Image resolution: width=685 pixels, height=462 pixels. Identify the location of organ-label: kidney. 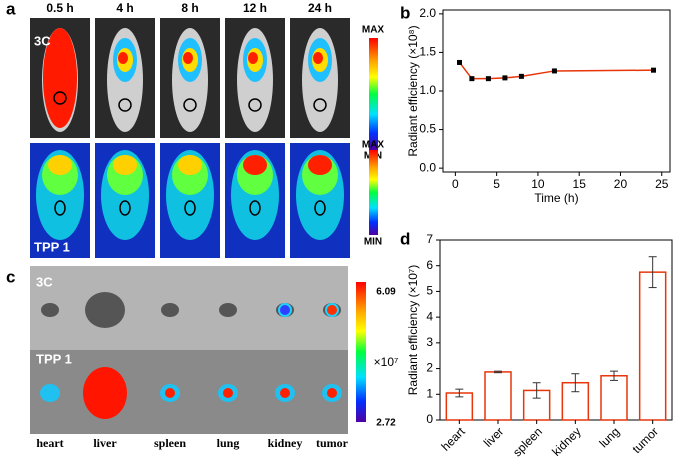
(285, 443).